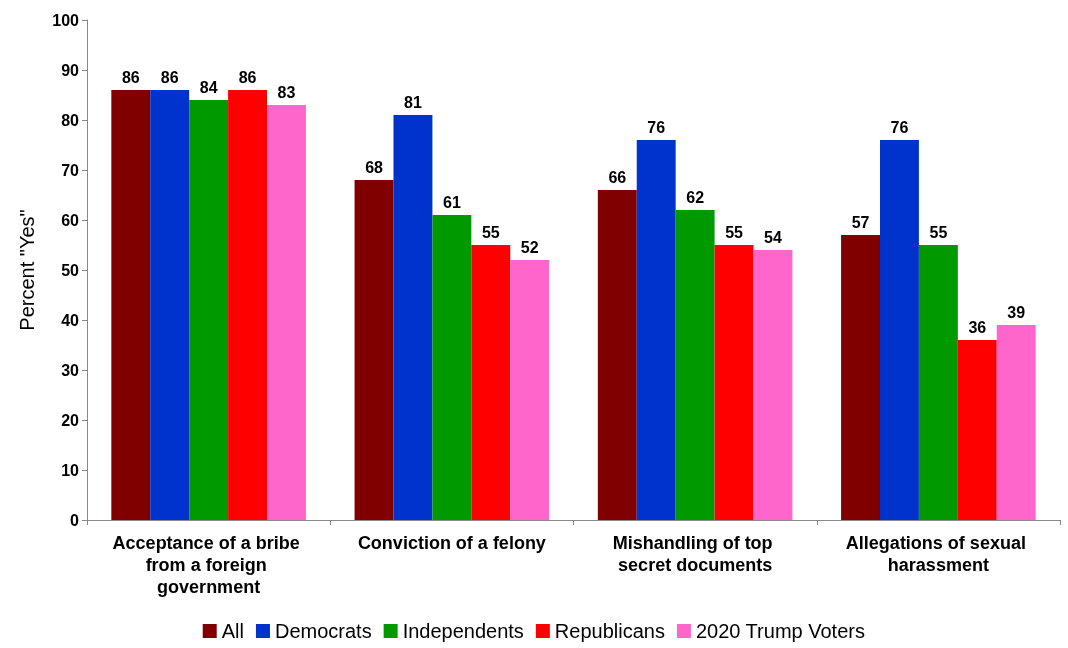 The width and height of the screenshot is (1068, 648). Describe the element at coordinates (208, 87) in the screenshot. I see `data-label: 84` at that location.